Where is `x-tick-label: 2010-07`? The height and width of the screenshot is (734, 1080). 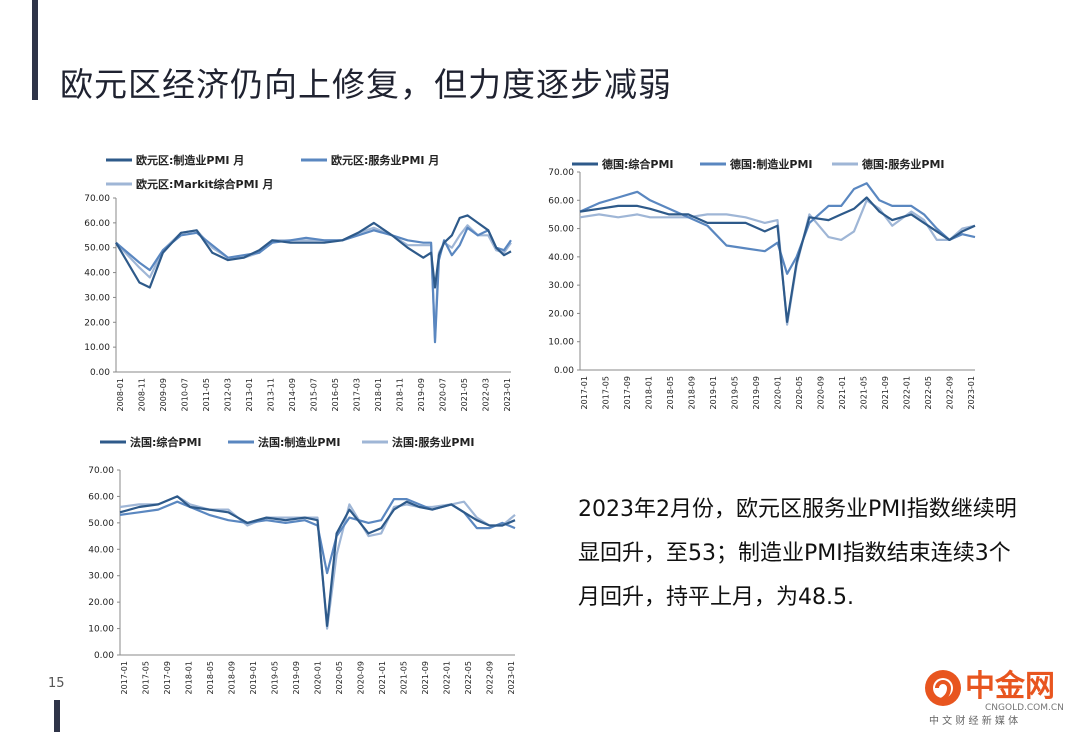
x-tick-label: 2010-07 is located at coordinates (185, 394).